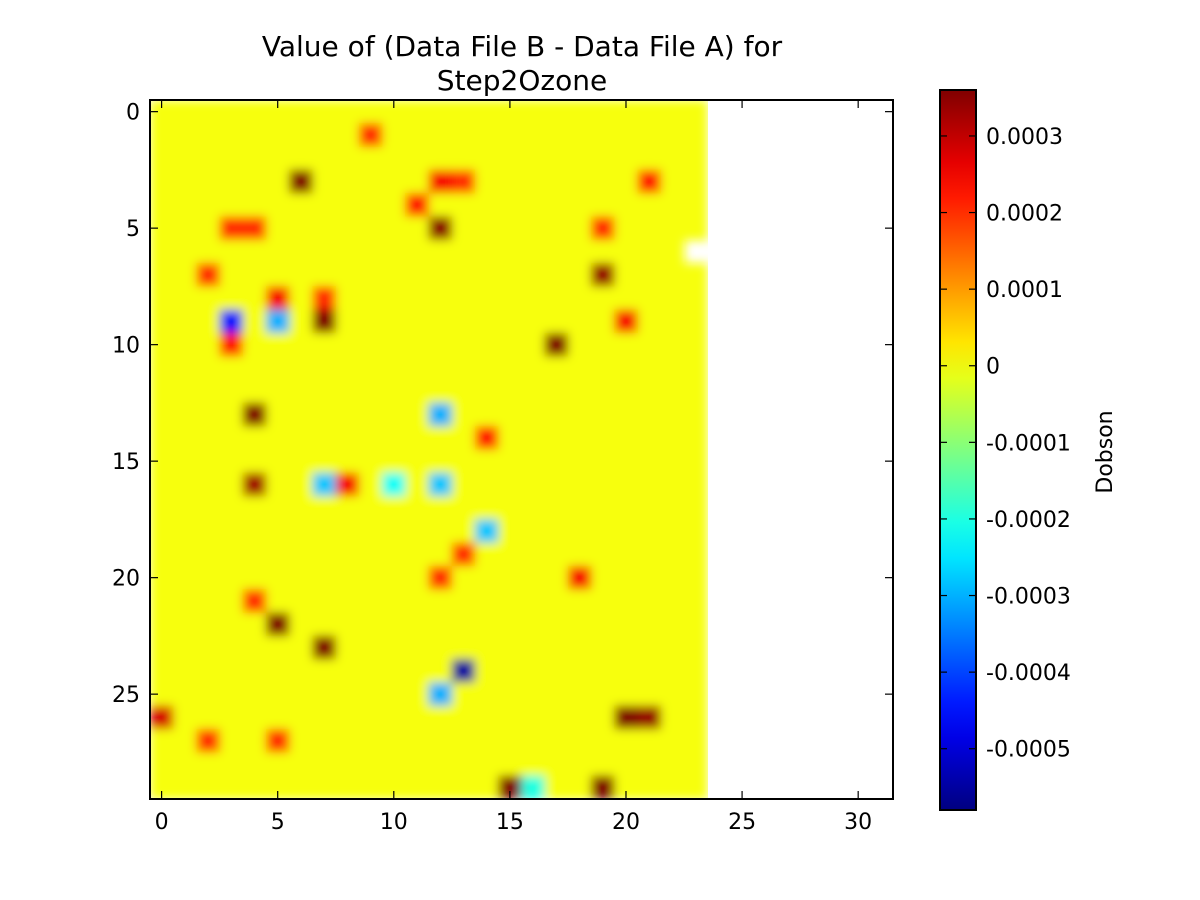 Image resolution: width=1200 pixels, height=900 pixels. Describe the element at coordinates (1028, 750) in the screenshot. I see `colorbar-tick-label: -0.0005` at that location.